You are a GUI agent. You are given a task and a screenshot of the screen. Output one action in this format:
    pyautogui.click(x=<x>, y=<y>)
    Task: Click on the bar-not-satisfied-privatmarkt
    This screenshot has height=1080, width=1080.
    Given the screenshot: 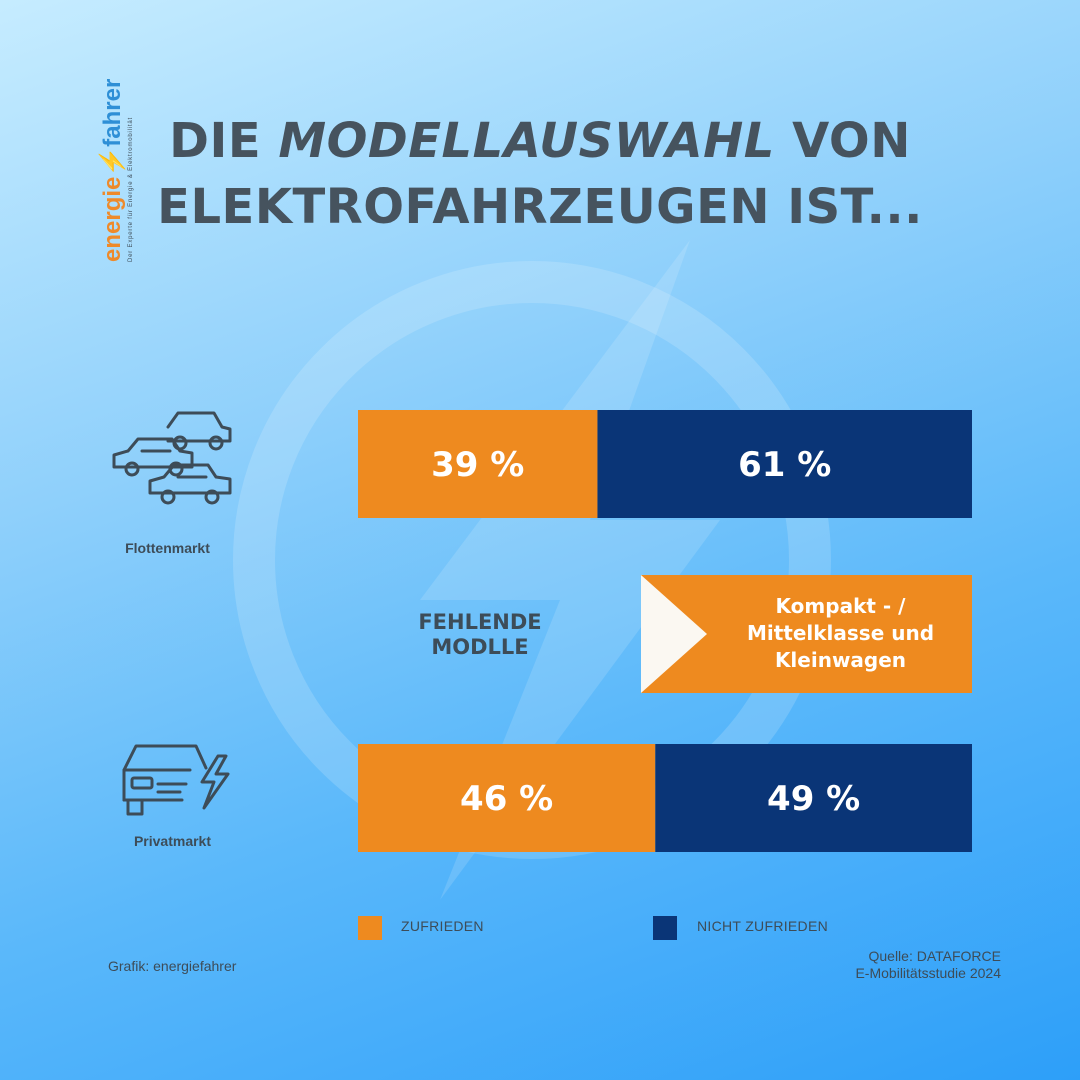 What is the action you would take?
    pyautogui.click(x=813, y=798)
    